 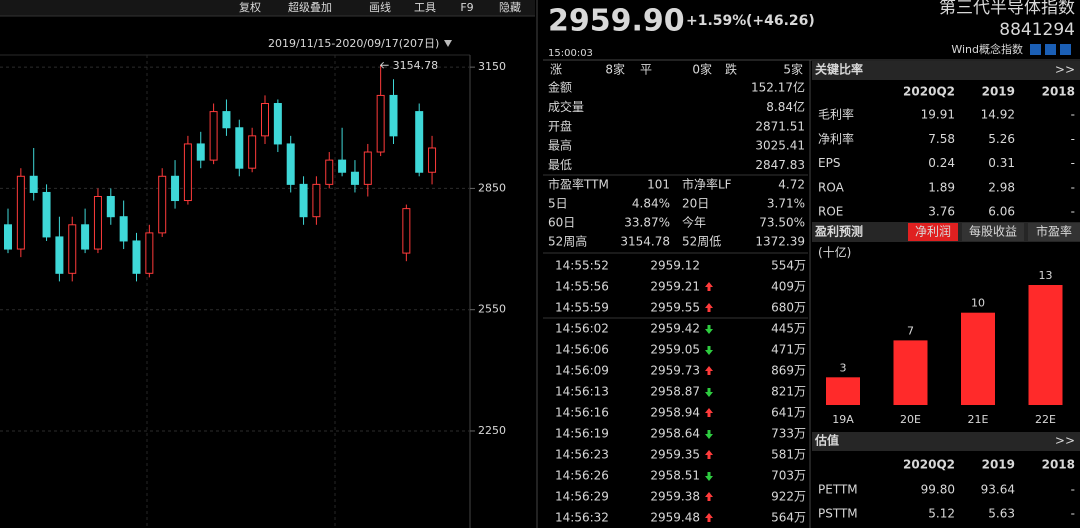 I want to click on trade-time: 14:56:02, so click(x=582, y=329).